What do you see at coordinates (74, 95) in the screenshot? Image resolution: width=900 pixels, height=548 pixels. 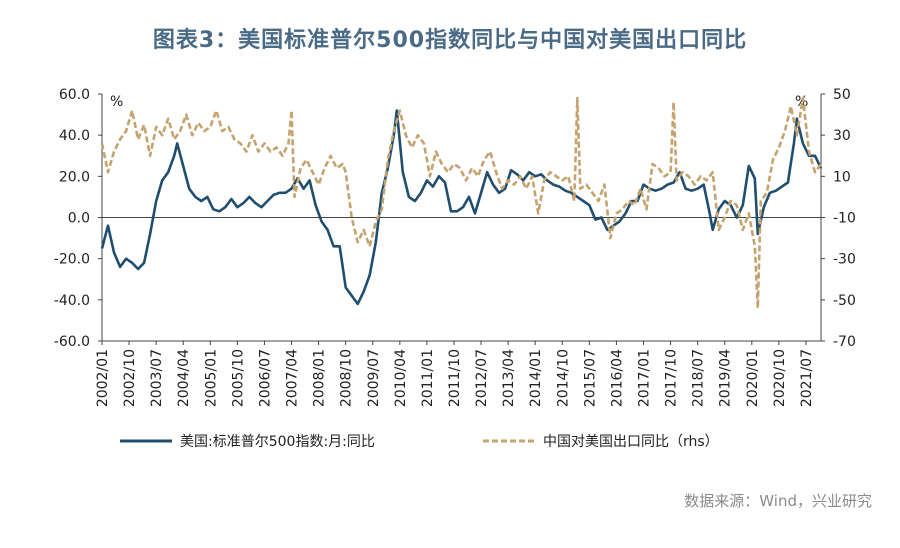 I see `left-tick-label: 60.0` at bounding box center [74, 95].